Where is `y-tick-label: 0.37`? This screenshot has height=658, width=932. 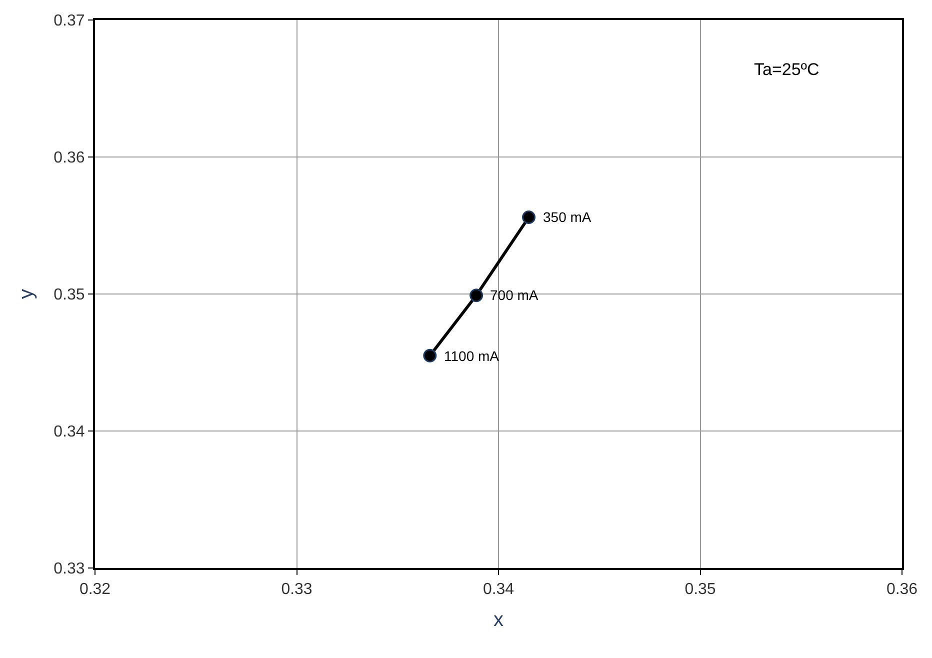 y-tick-label: 0.37 is located at coordinates (69, 21).